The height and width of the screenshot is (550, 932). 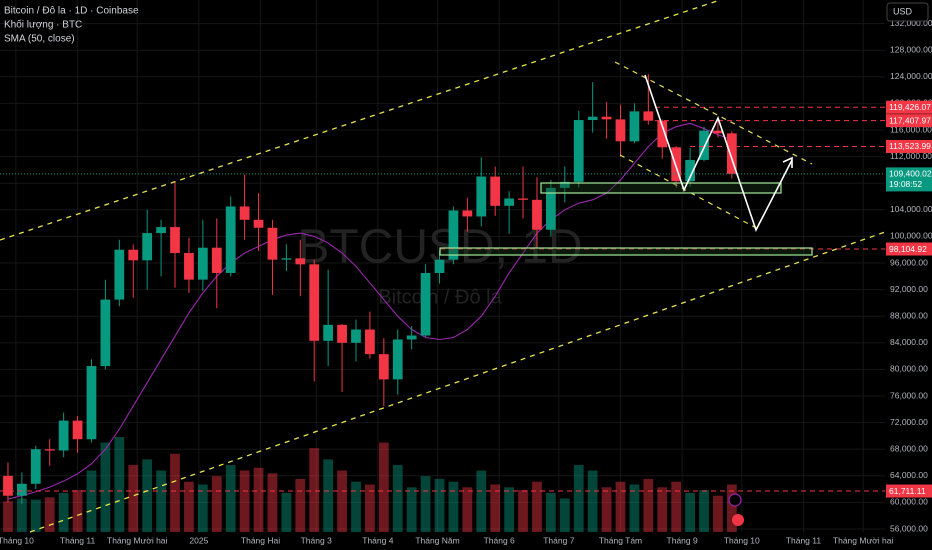 I want to click on currency-label: USD, so click(x=903, y=11).